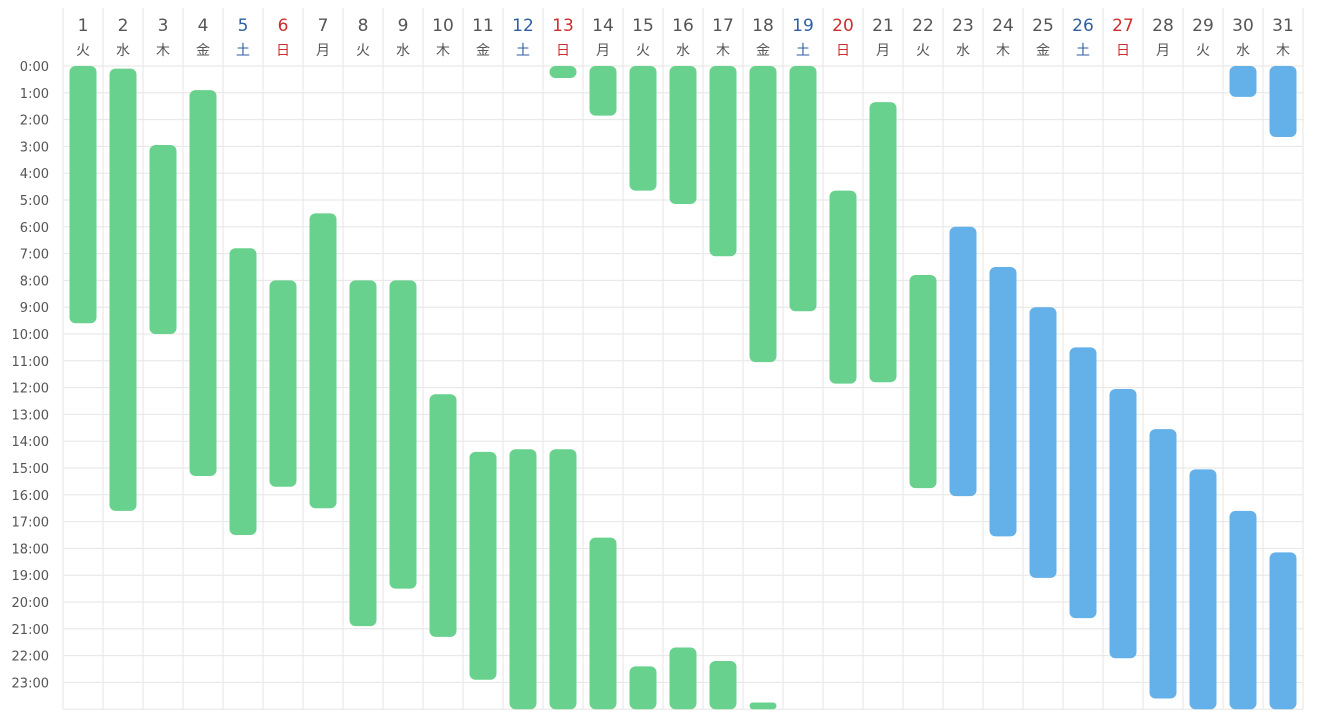 This screenshot has width=1322, height=728. Describe the element at coordinates (30, 603) in the screenshot. I see `hour-tick-label: 20:00` at that location.